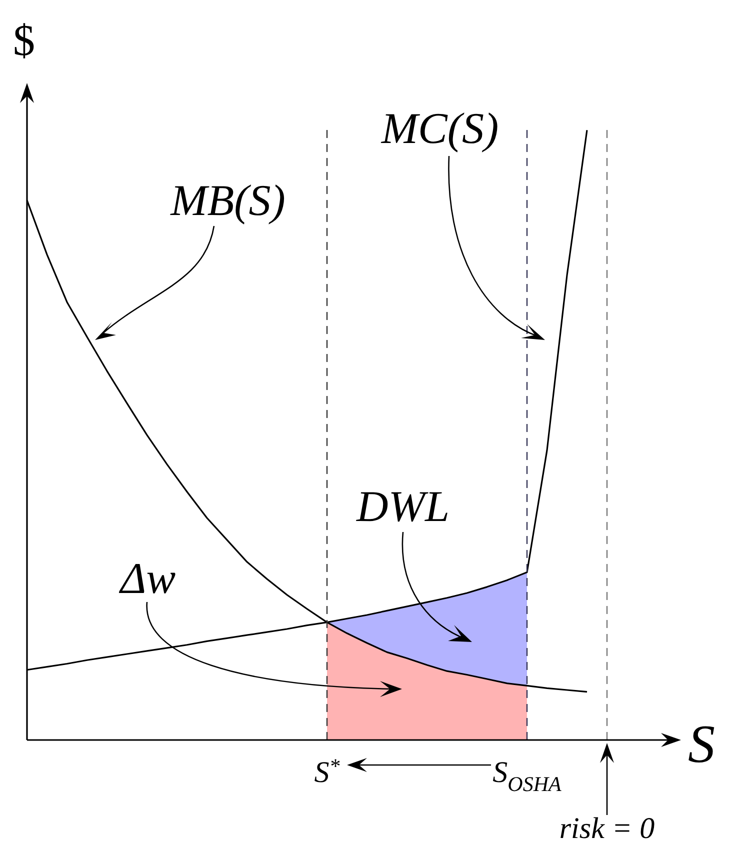 The height and width of the screenshot is (849, 730). I want to click on series-label: DWL, so click(403, 506).